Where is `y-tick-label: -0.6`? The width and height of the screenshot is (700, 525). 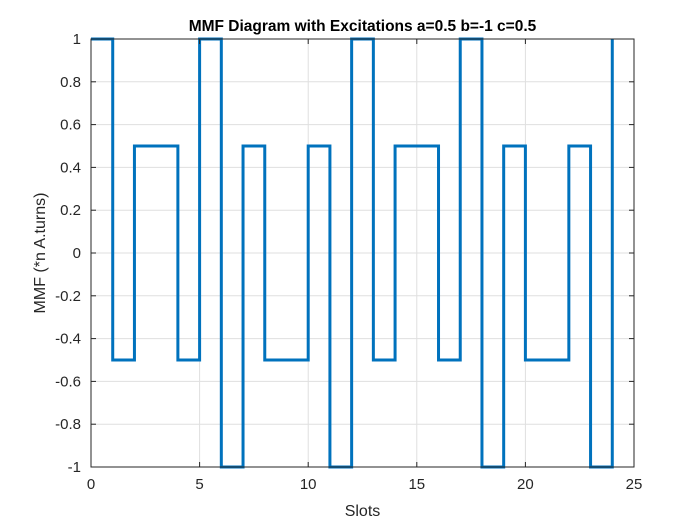 y-tick-label: -0.6 is located at coordinates (68, 381).